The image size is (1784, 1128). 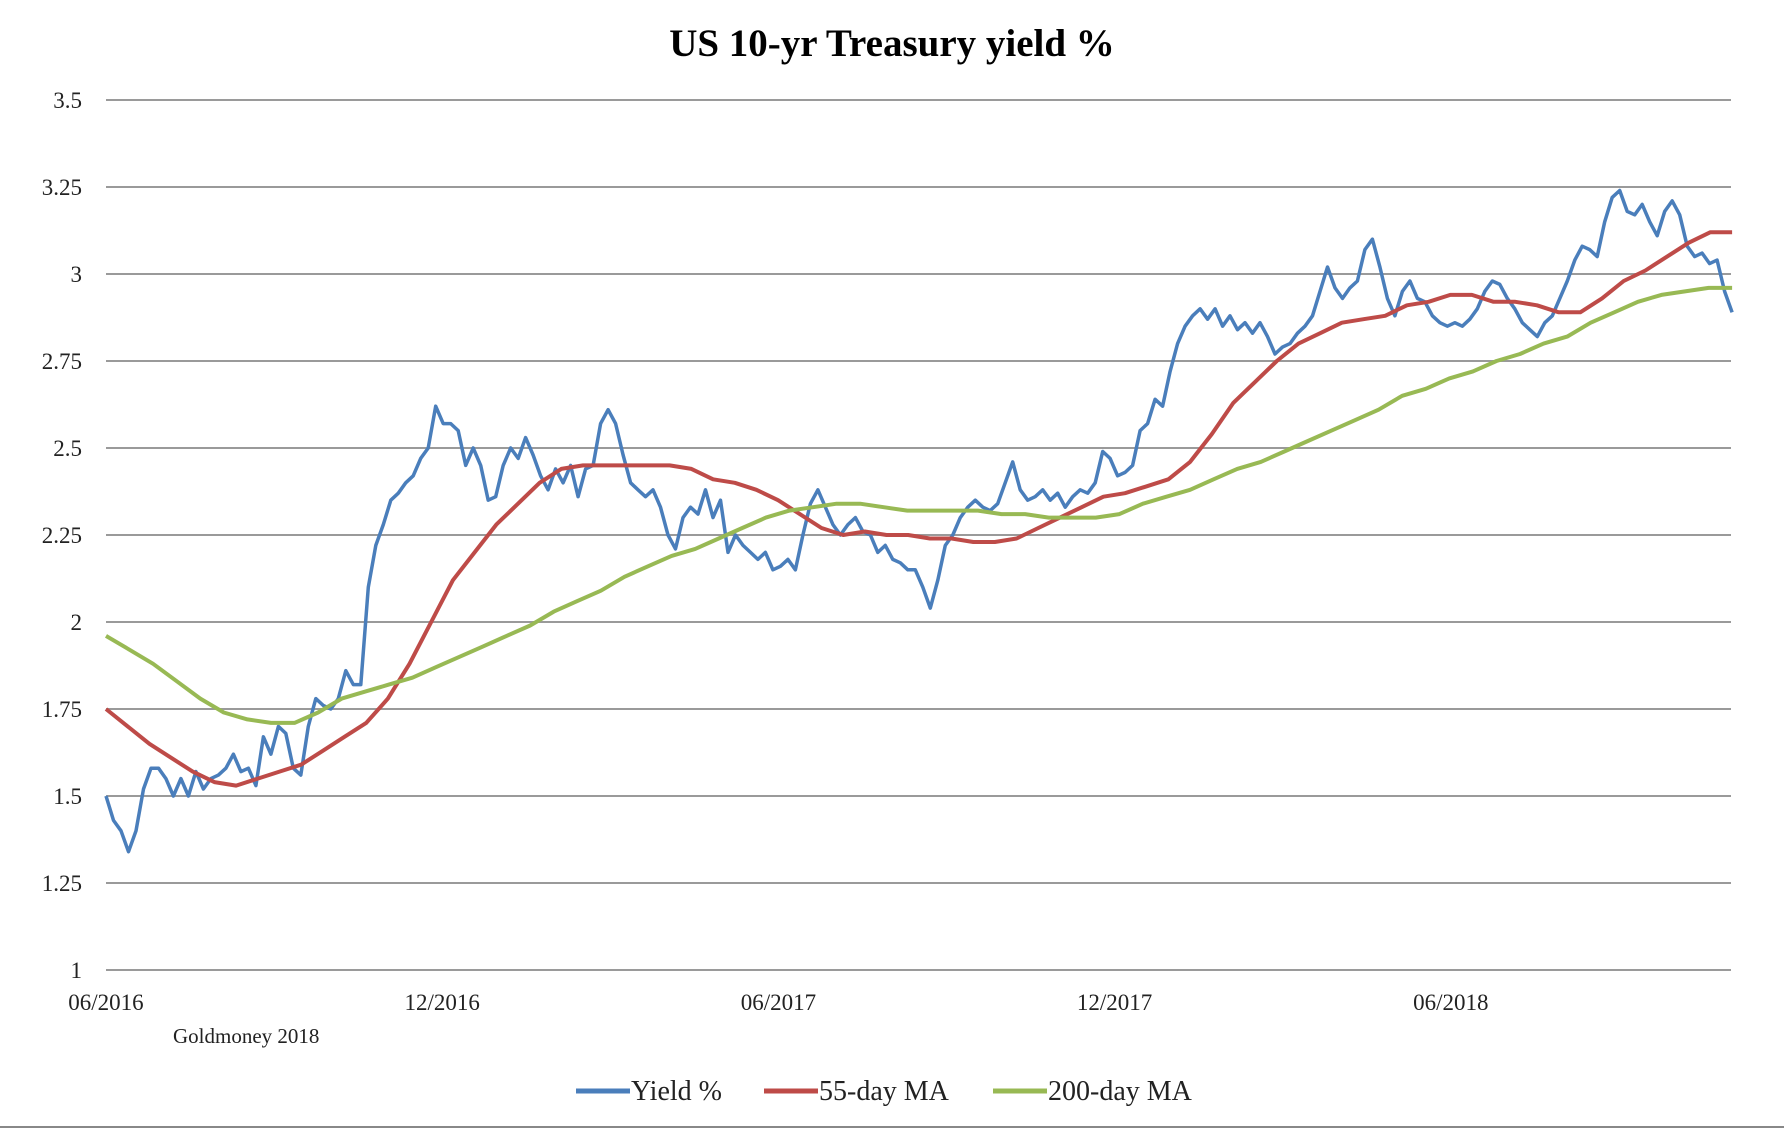 What do you see at coordinates (1114, 1002) in the screenshot?
I see `x-tick-label: 12/2017` at bounding box center [1114, 1002].